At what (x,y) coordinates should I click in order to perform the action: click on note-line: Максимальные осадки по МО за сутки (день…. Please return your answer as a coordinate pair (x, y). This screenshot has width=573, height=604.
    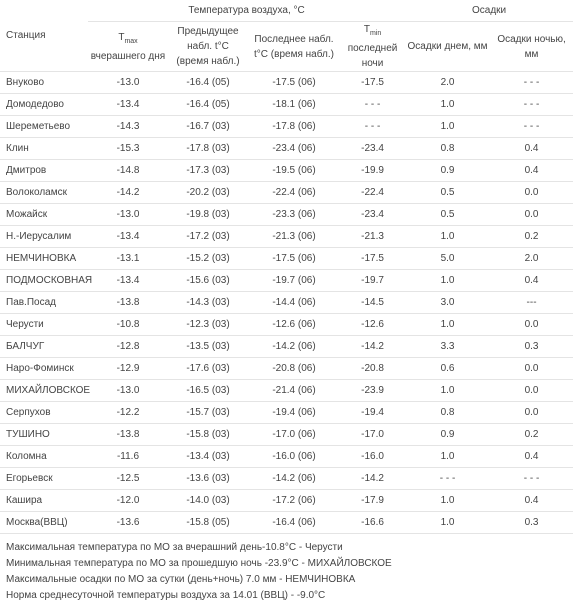
    Looking at the image, I should click on (181, 579).